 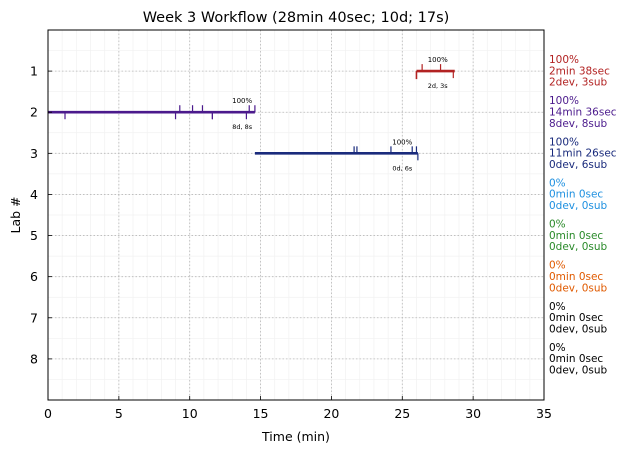 What do you see at coordinates (34, 153) in the screenshot?
I see `y-tick-label: 3` at bounding box center [34, 153].